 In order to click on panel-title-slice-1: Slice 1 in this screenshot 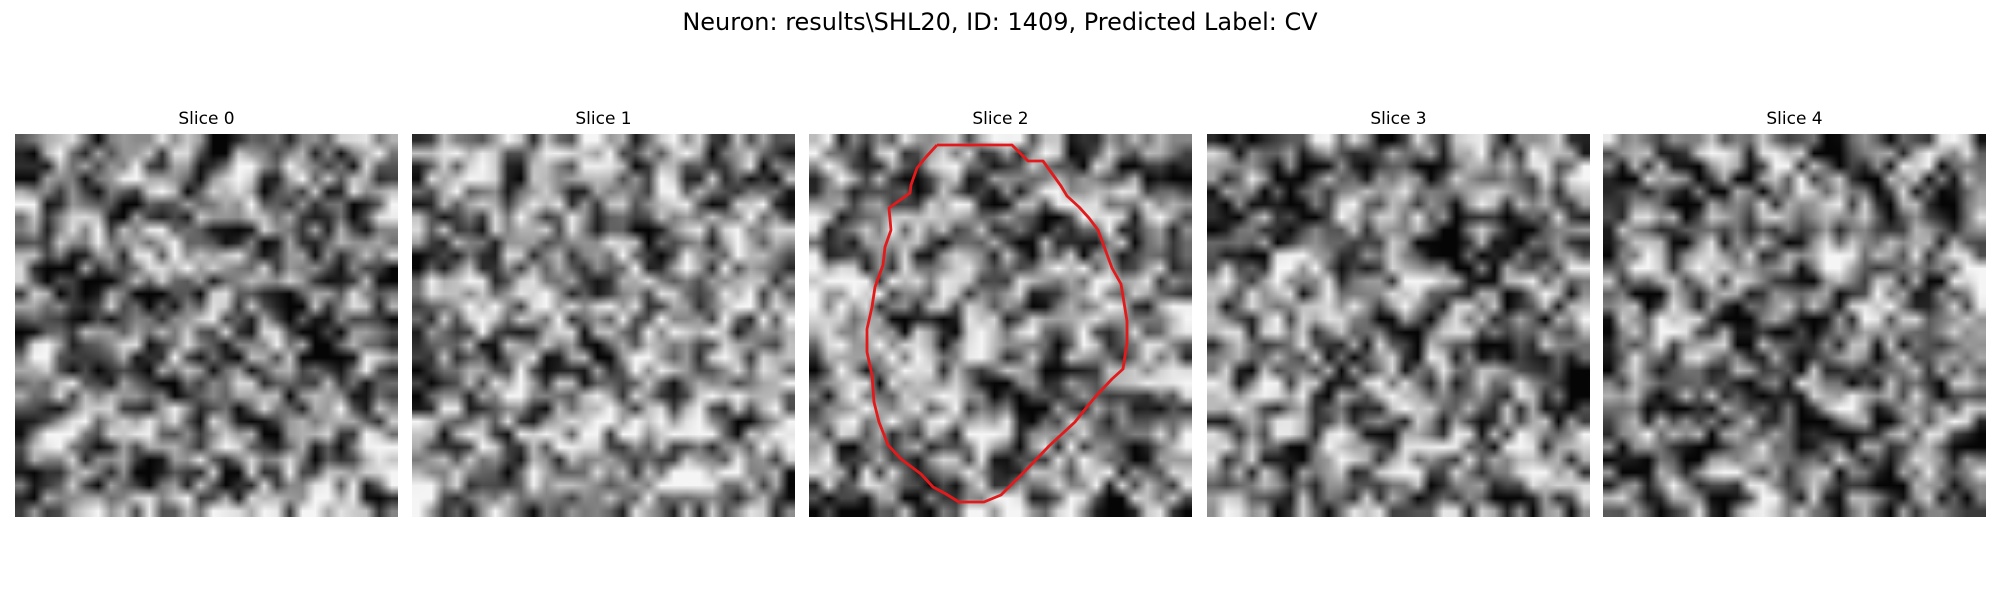, I will do `click(603, 119)`.